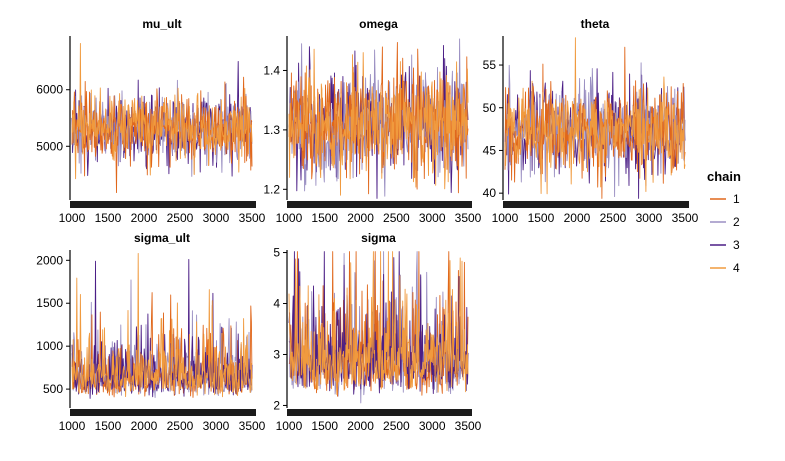 The height and width of the screenshot is (461, 785). I want to click on y-tick-label: 5000, so click(49, 146).